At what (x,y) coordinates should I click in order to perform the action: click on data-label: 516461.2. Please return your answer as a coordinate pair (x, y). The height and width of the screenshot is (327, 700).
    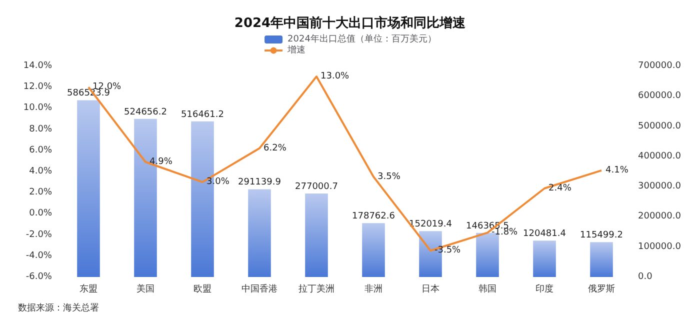
    Looking at the image, I should click on (202, 115).